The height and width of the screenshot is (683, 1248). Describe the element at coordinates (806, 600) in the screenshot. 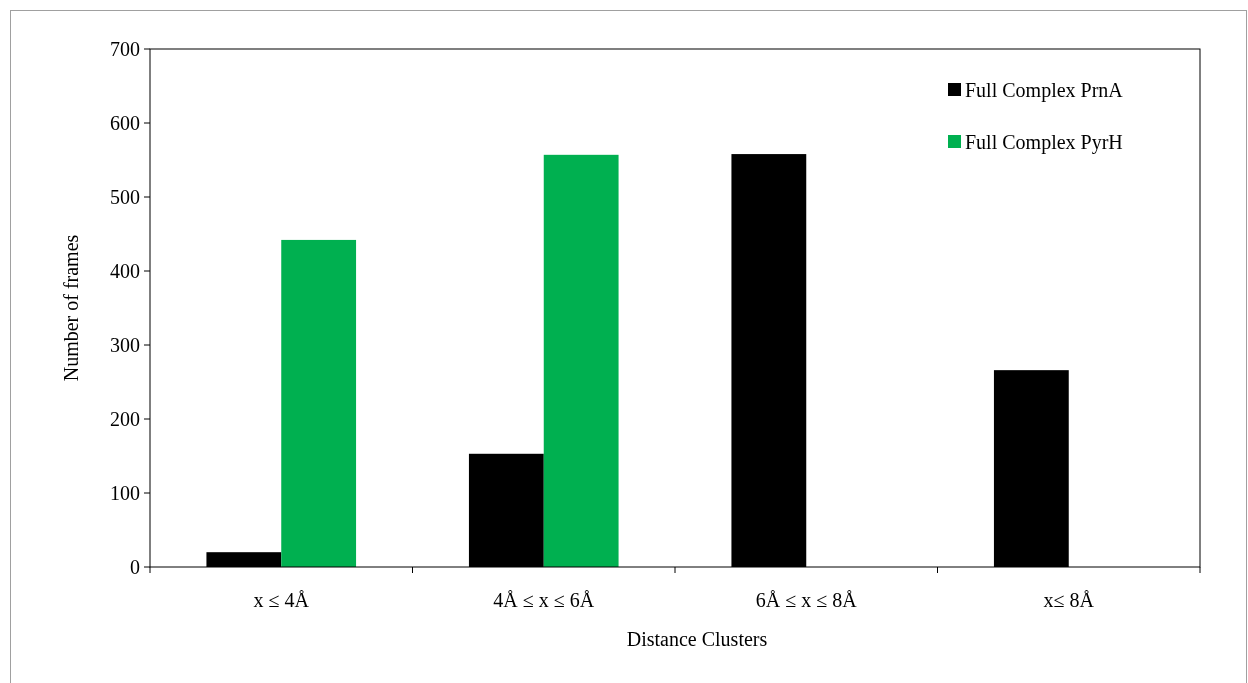

I see `x-tick-label: 6Å ≤ x ≤ 8Å` at that location.